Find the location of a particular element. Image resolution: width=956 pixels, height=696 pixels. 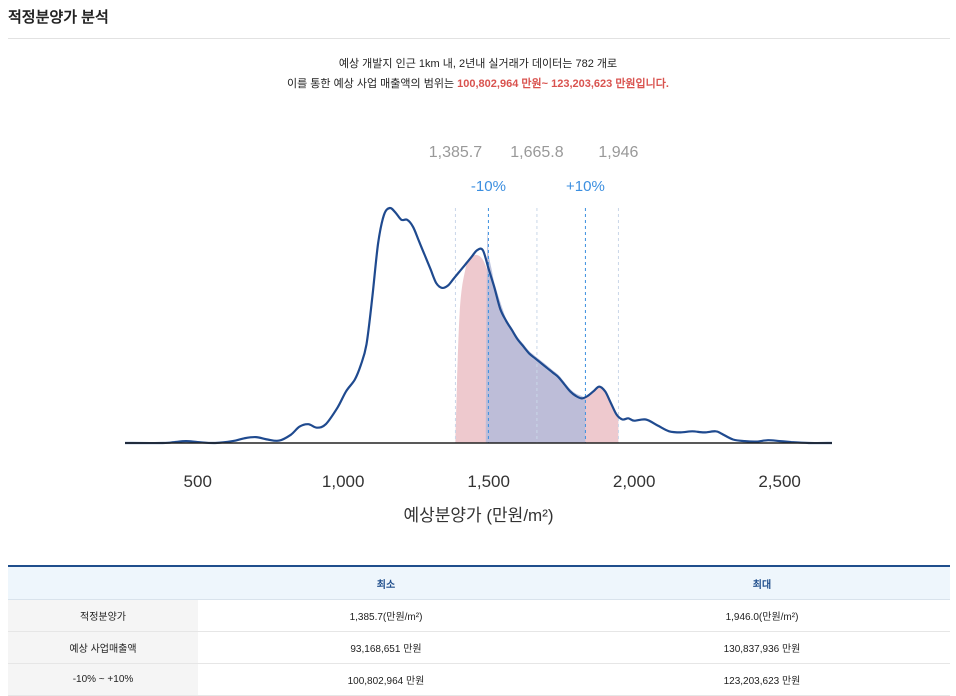

table-row: 적정분양가 1,385.7(만원/m²) 1,946.0(만원/m²) is located at coordinates (479, 615).